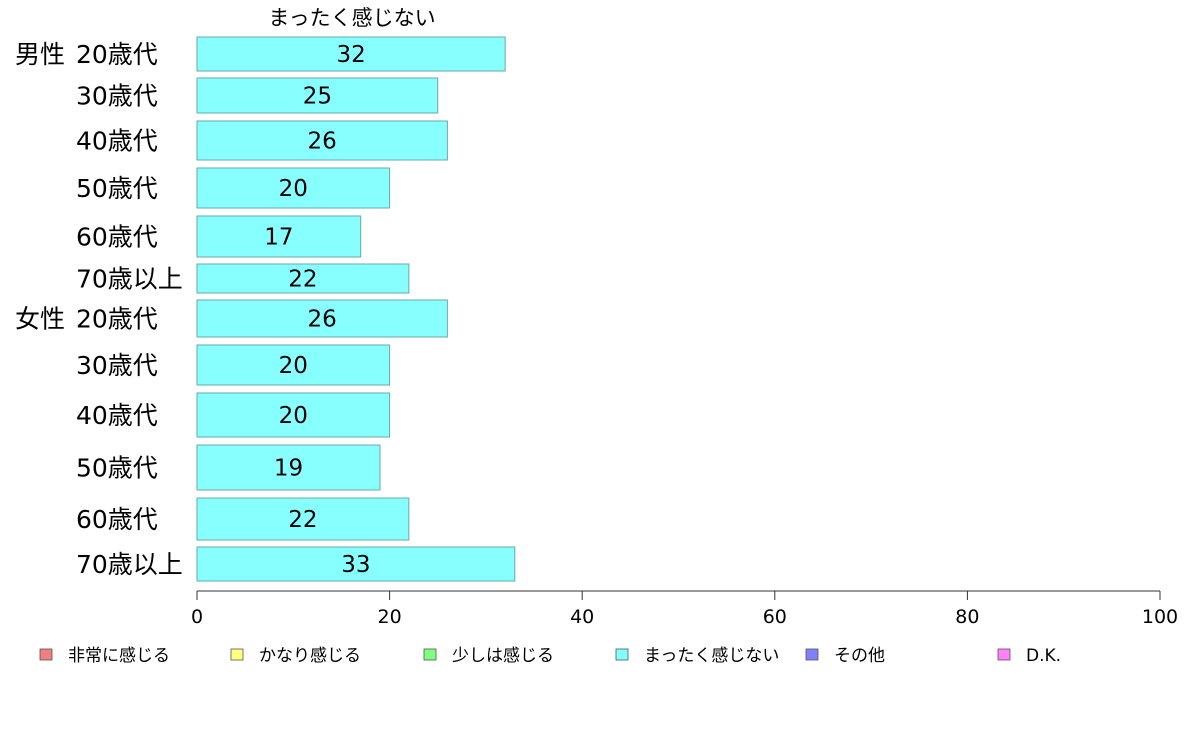 This screenshot has width=1188, height=736. What do you see at coordinates (310, 656) in the screenshot?
I see `legend-label: かなり感じる` at bounding box center [310, 656].